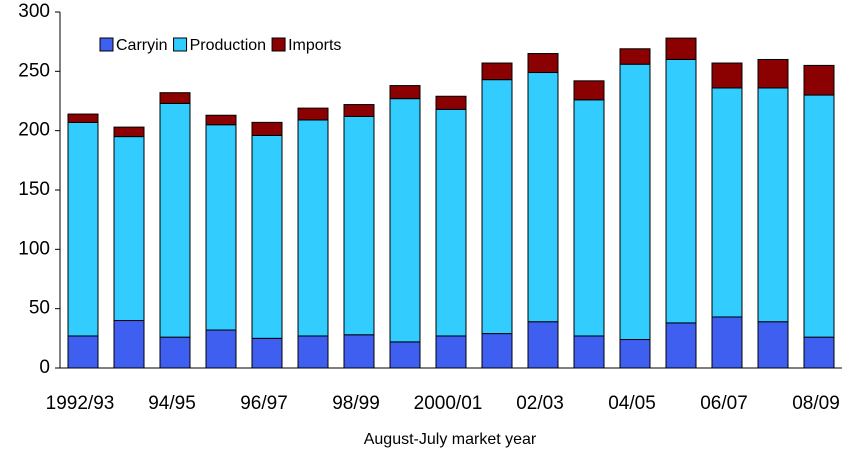 The image size is (850, 460). What do you see at coordinates (34, 70) in the screenshot?
I see `y-tick-label: 250` at bounding box center [34, 70].